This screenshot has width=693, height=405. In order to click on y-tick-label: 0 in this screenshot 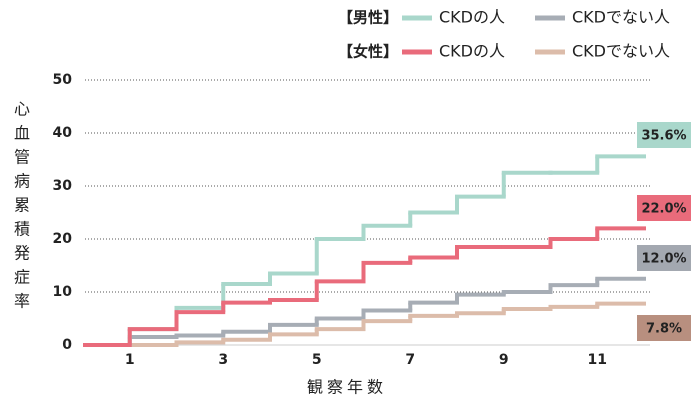, I will do `click(67, 345)`.